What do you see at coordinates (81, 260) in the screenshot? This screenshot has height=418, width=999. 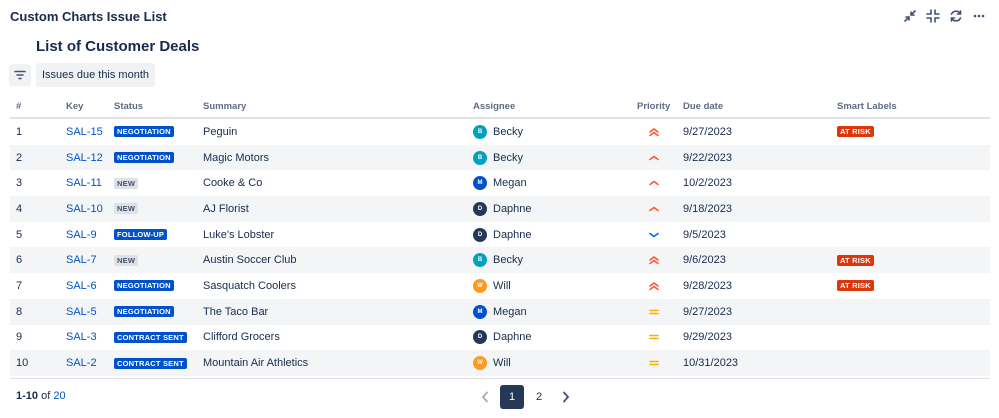 I see `issue-key-link: SAL-7` at bounding box center [81, 260].